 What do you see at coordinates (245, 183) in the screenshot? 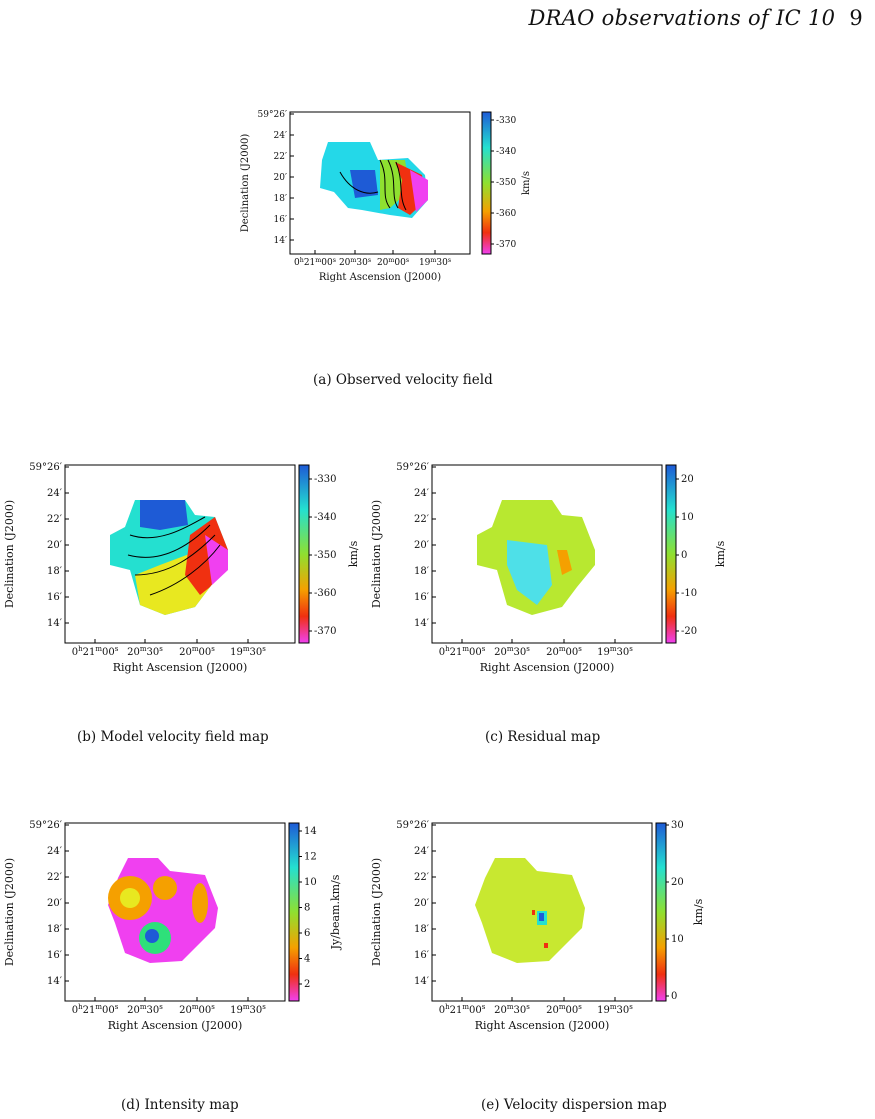
I see `y-axis-label: Declination (J2000)` at bounding box center [245, 183].